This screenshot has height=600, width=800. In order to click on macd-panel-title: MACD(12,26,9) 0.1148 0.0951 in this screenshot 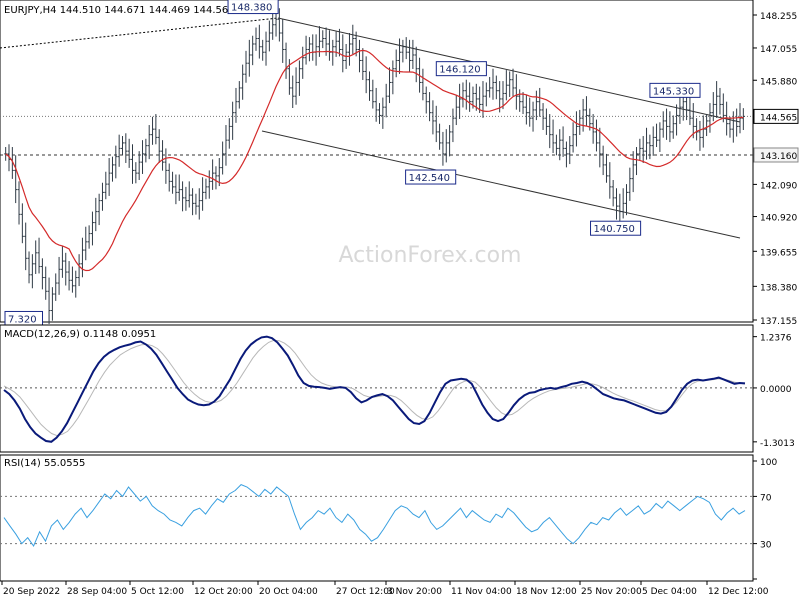, I will do `click(80, 334)`.